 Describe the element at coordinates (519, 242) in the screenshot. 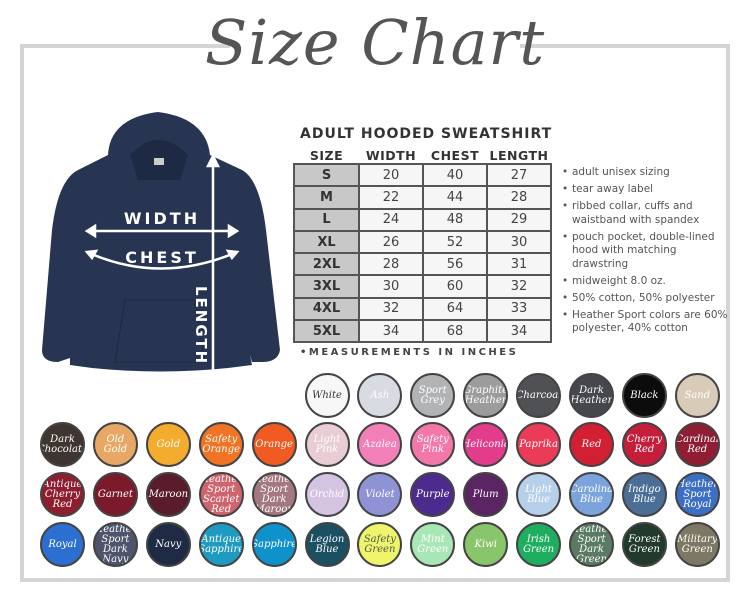

I see `length-cell: 30` at that location.